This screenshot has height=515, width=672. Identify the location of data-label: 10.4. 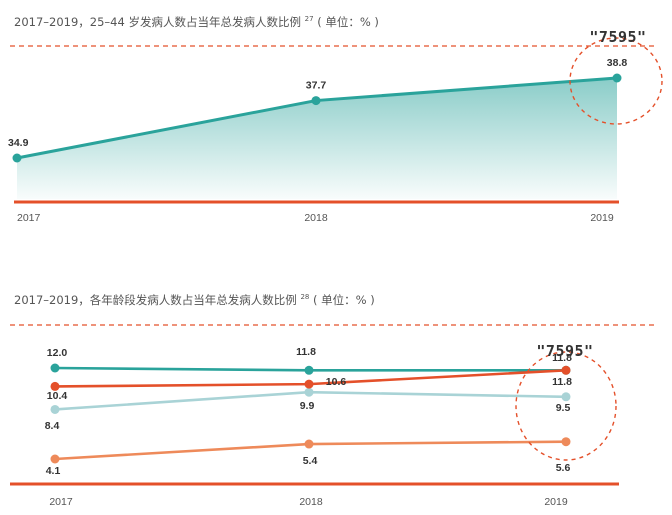
(57, 396).